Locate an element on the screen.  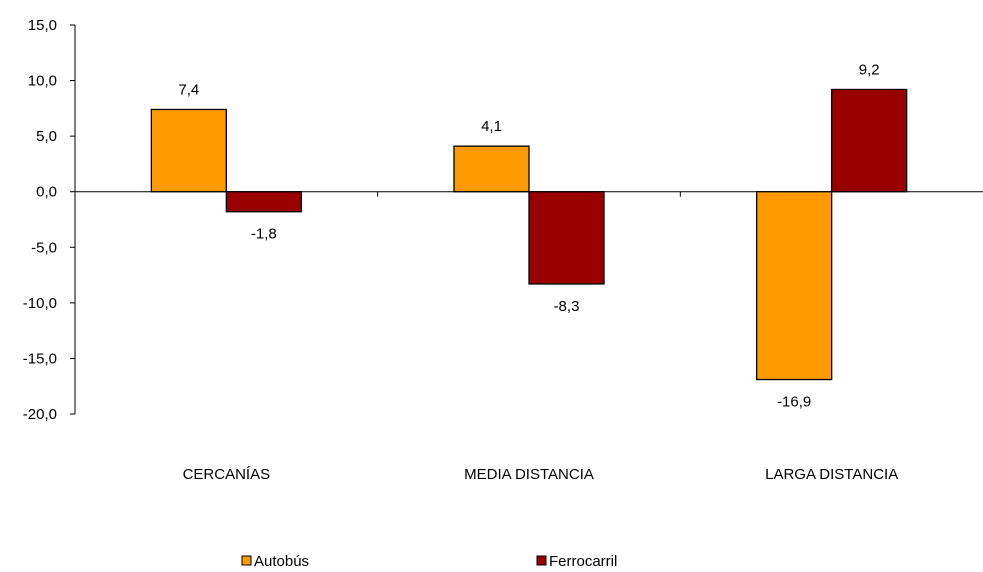
category-label: MEDIA DISTANCIA is located at coordinates (529, 474).